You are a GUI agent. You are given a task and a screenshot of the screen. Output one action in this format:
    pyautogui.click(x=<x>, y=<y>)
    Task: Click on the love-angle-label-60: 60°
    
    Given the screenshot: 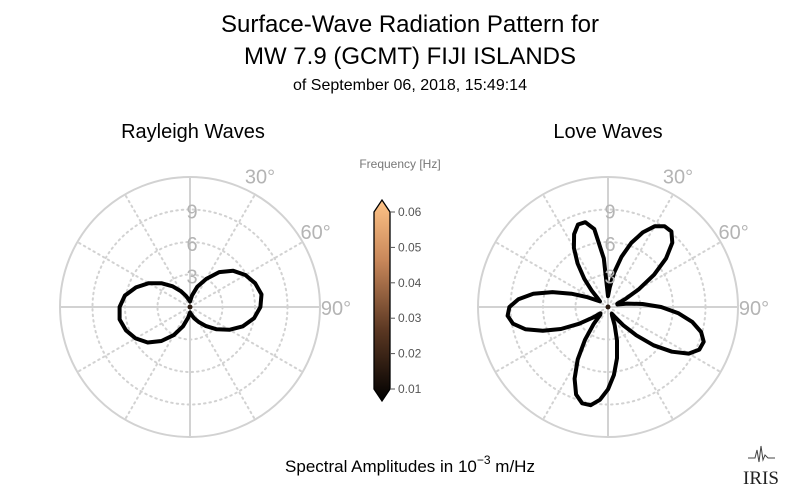 What is the action you would take?
    pyautogui.click(x=734, y=233)
    